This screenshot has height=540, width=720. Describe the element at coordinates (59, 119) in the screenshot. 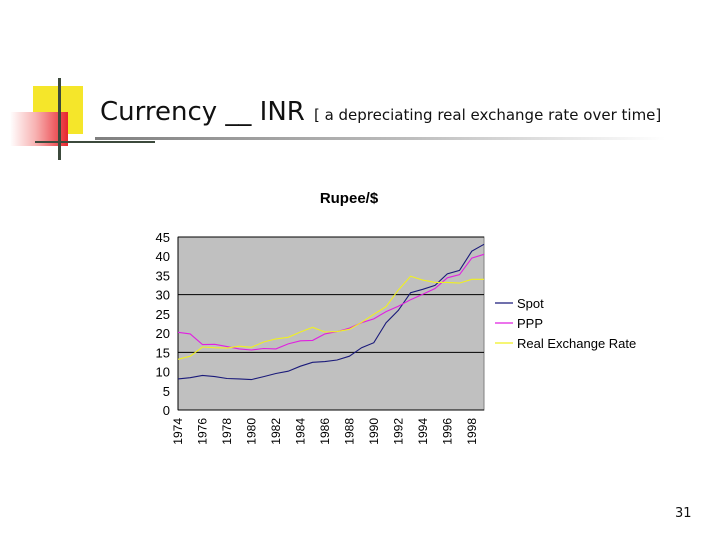

I see `decor-vertical-bar` at that location.